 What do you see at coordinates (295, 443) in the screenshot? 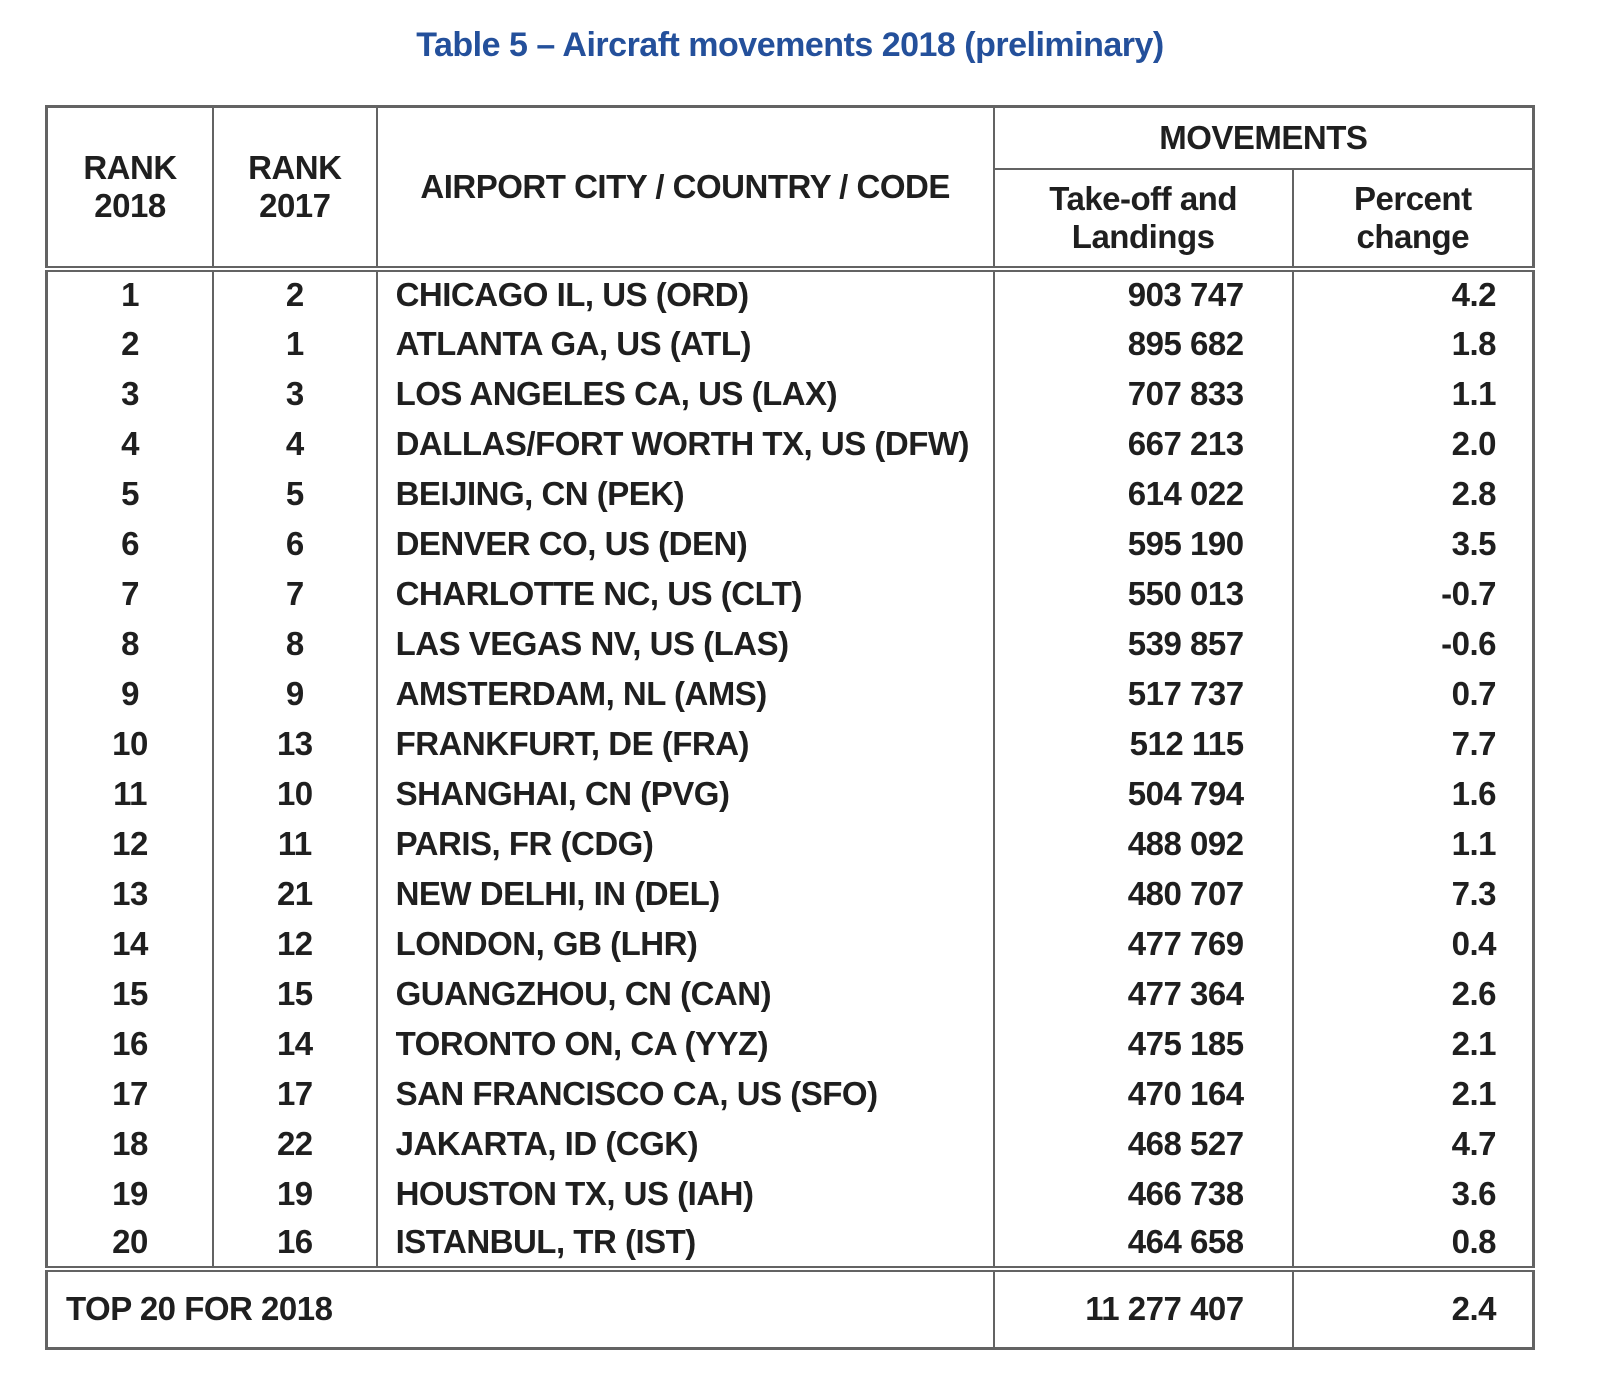
I see `rank-2017-cell: 4` at bounding box center [295, 443].